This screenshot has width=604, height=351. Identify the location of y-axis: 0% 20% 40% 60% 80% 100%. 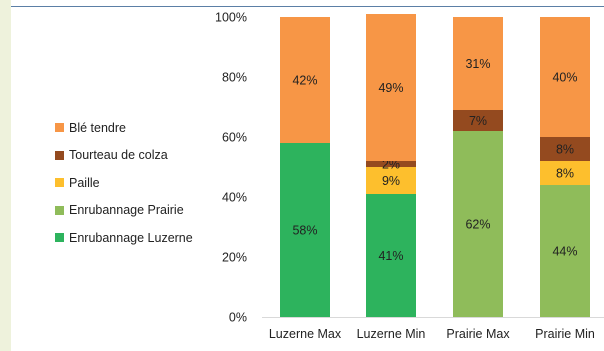
(231, 168).